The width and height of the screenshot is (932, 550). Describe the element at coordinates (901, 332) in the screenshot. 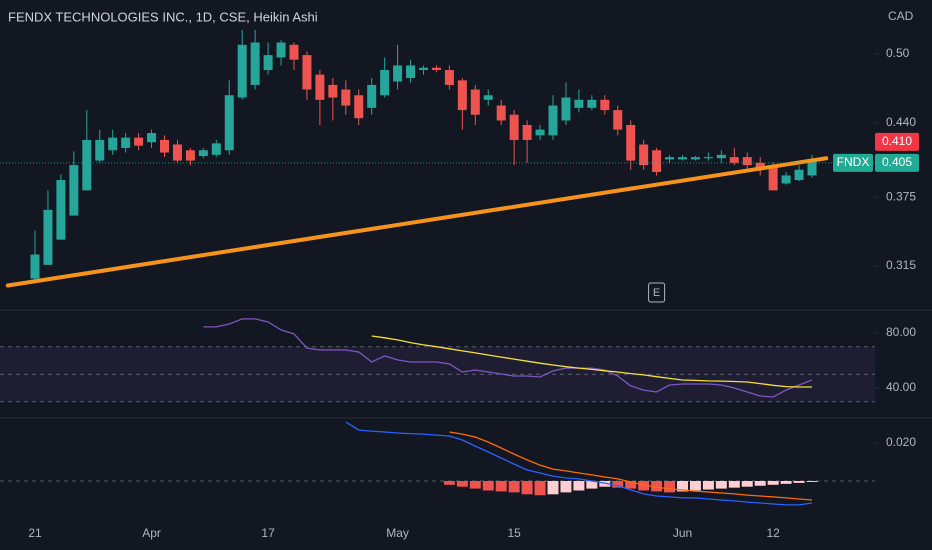

I see `y-tick-label: 80.00` at that location.